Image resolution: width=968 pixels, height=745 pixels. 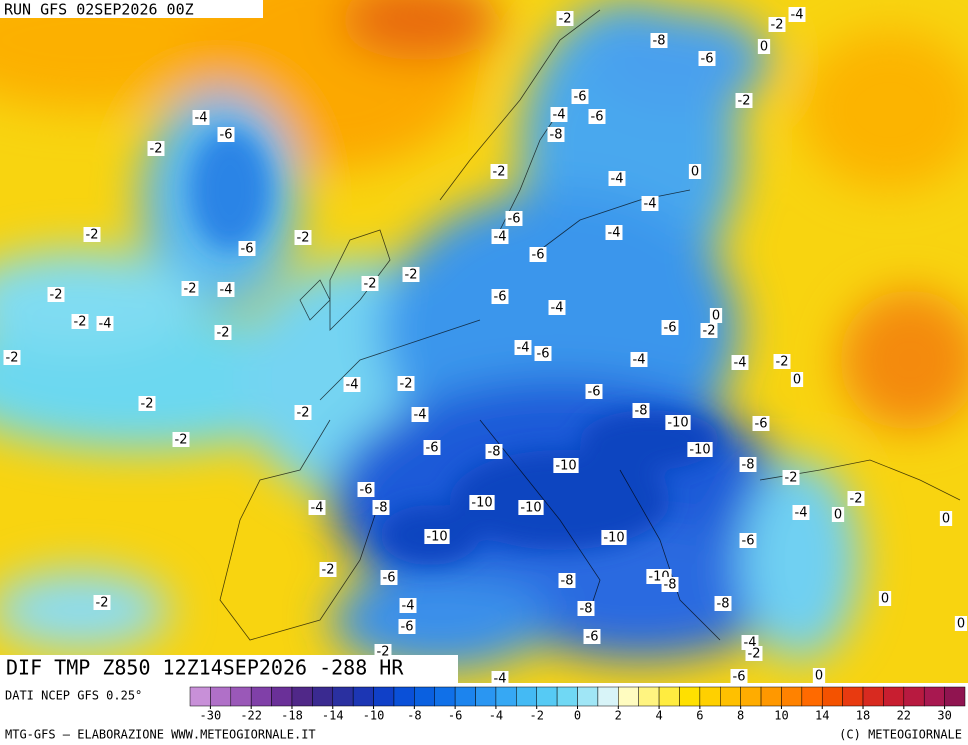 What do you see at coordinates (944, 716) in the screenshot?
I see `colorbar-tick-label: 30` at bounding box center [944, 716].